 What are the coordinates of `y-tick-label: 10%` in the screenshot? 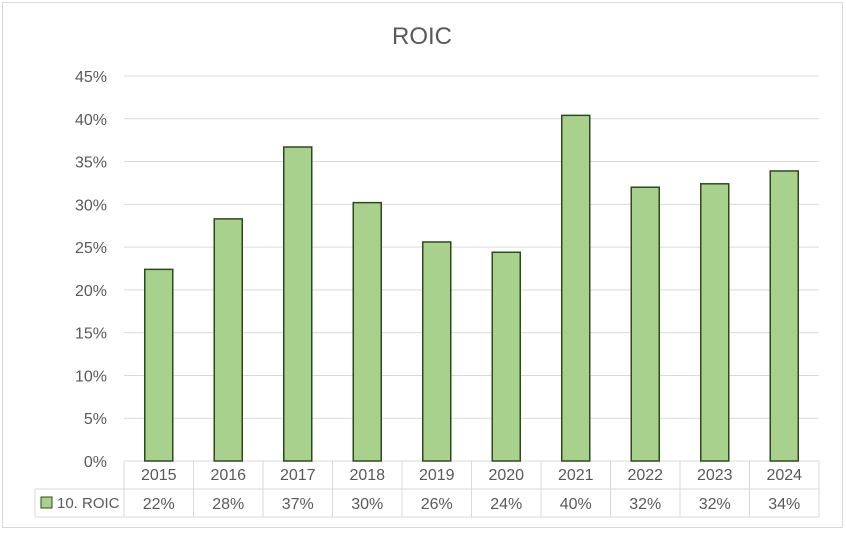 It's located at (91, 376).